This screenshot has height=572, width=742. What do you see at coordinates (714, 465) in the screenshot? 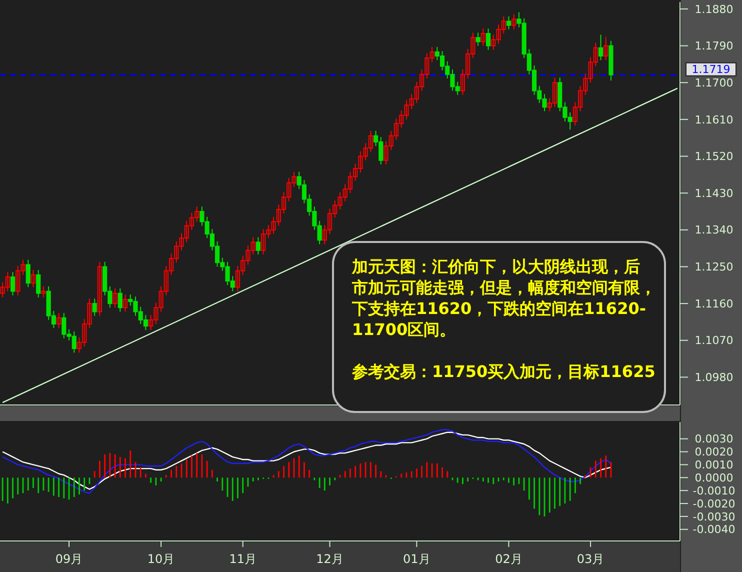
I see `y-tick-label: 0.0010` at bounding box center [714, 465].